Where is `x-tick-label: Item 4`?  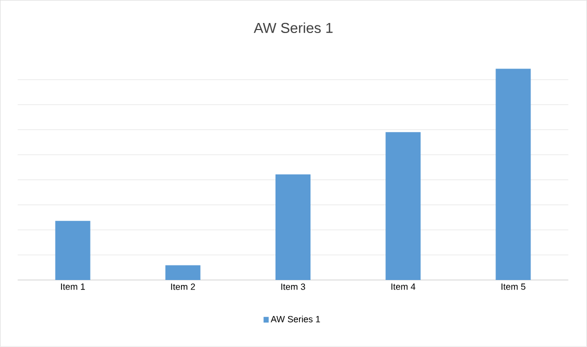 x-tick-label: Item 4 is located at coordinates (403, 287).